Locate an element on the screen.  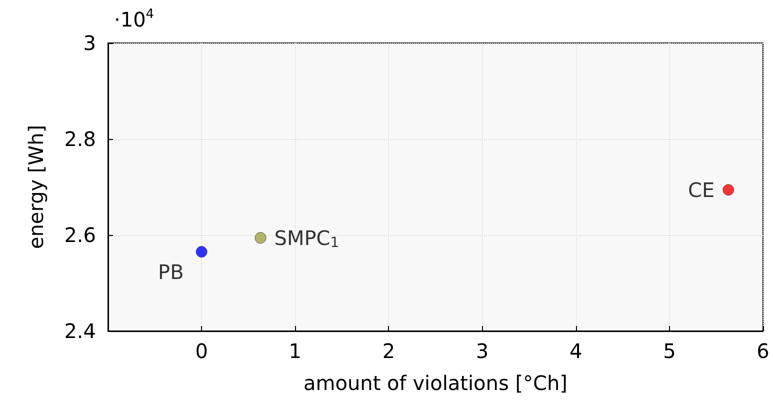
x-tick-label: 5 is located at coordinates (669, 351).